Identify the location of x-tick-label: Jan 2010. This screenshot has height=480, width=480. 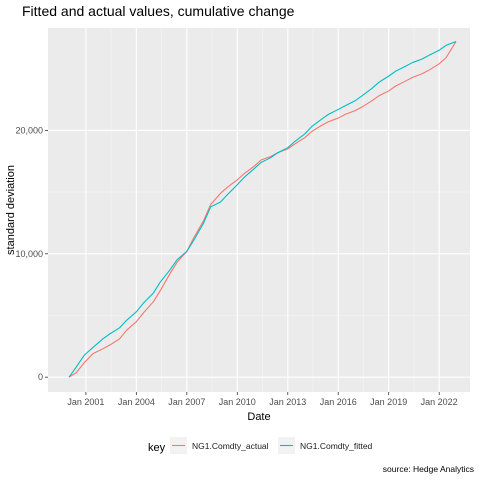
(237, 402).